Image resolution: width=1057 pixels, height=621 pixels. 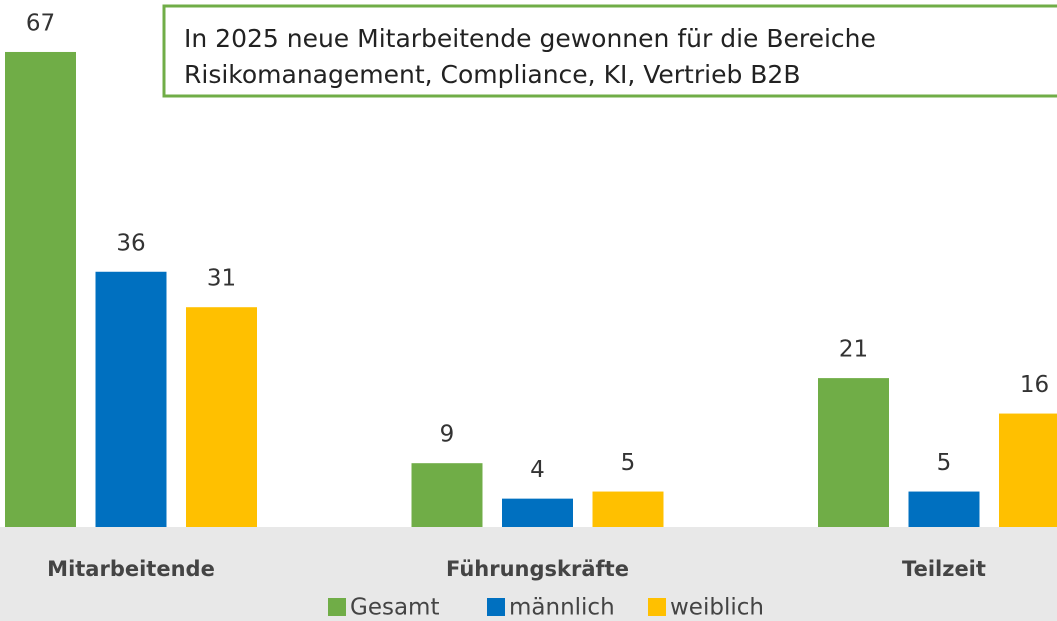 What do you see at coordinates (130, 243) in the screenshot?
I see `value-label: 36` at bounding box center [130, 243].